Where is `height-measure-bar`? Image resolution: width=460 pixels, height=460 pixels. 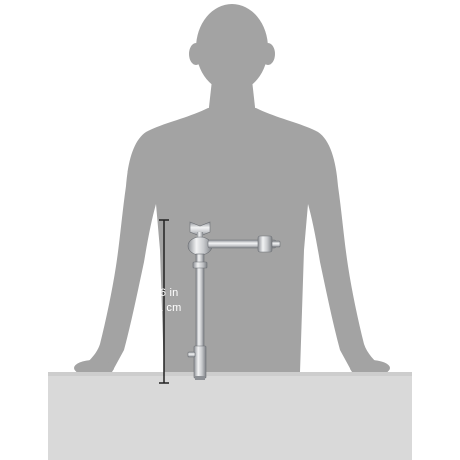 height-measure-bar is located at coordinates (164, 301).